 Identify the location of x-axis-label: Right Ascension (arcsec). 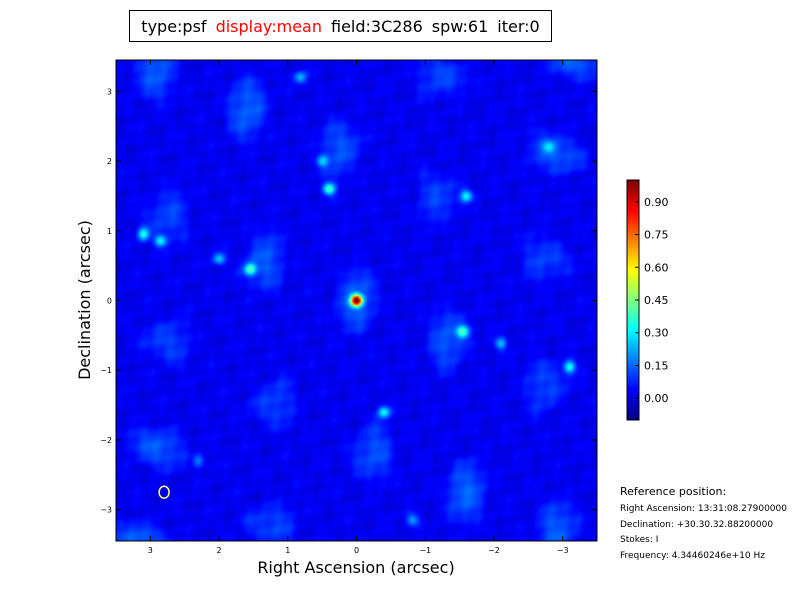
(355, 567).